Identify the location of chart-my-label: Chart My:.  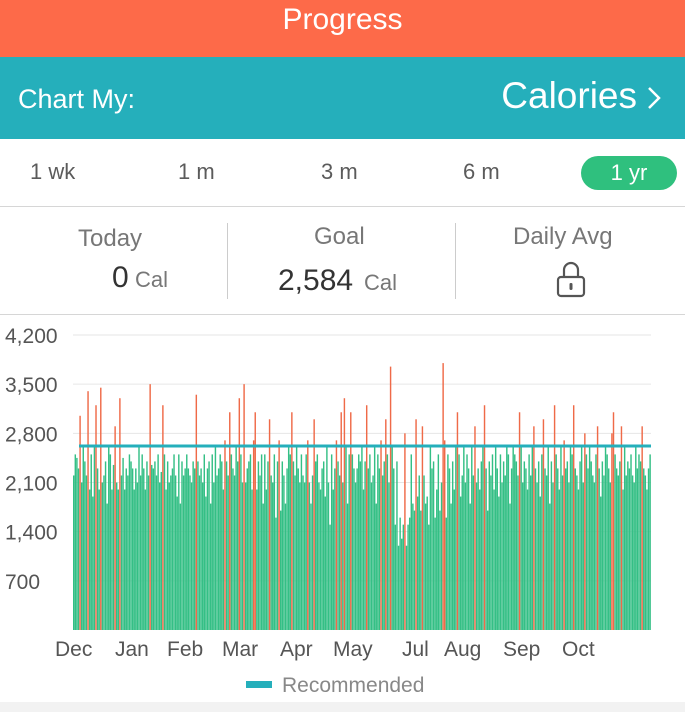
(77, 99).